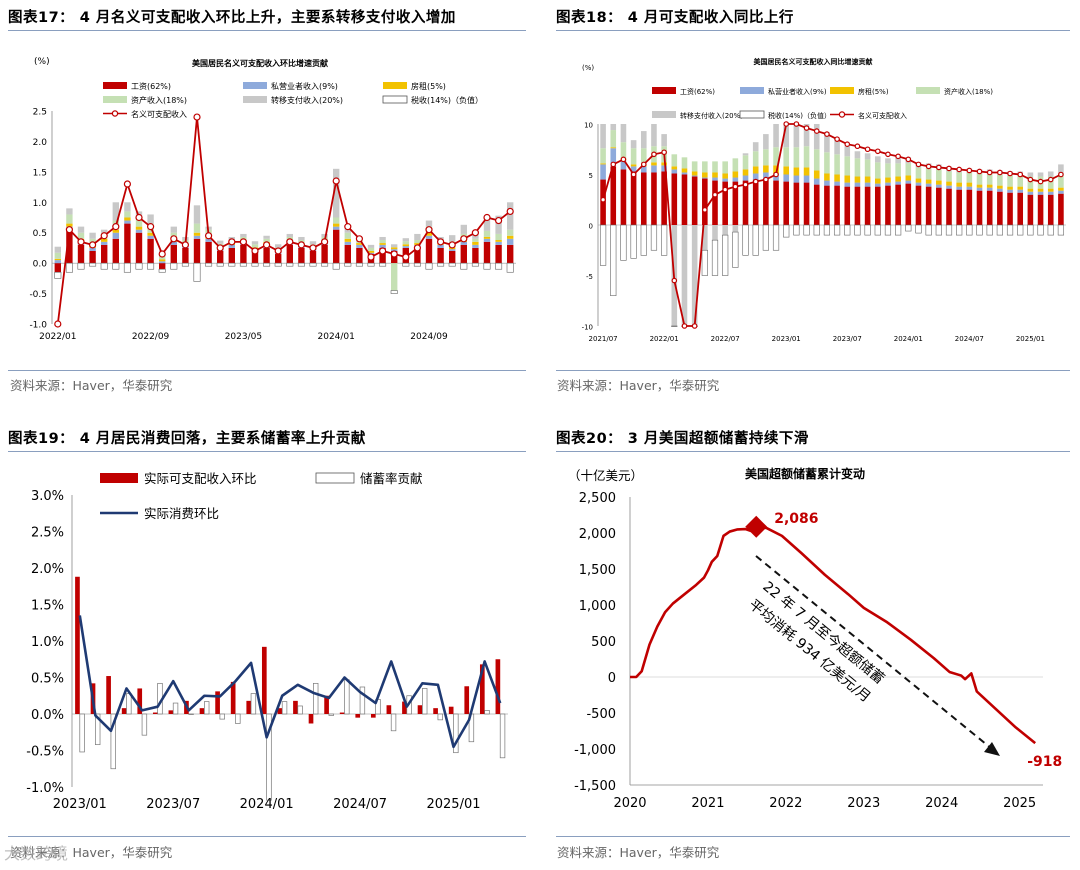  What do you see at coordinates (40, 265) in the screenshot?
I see `y-tick-label: 0.0` at bounding box center [40, 265].